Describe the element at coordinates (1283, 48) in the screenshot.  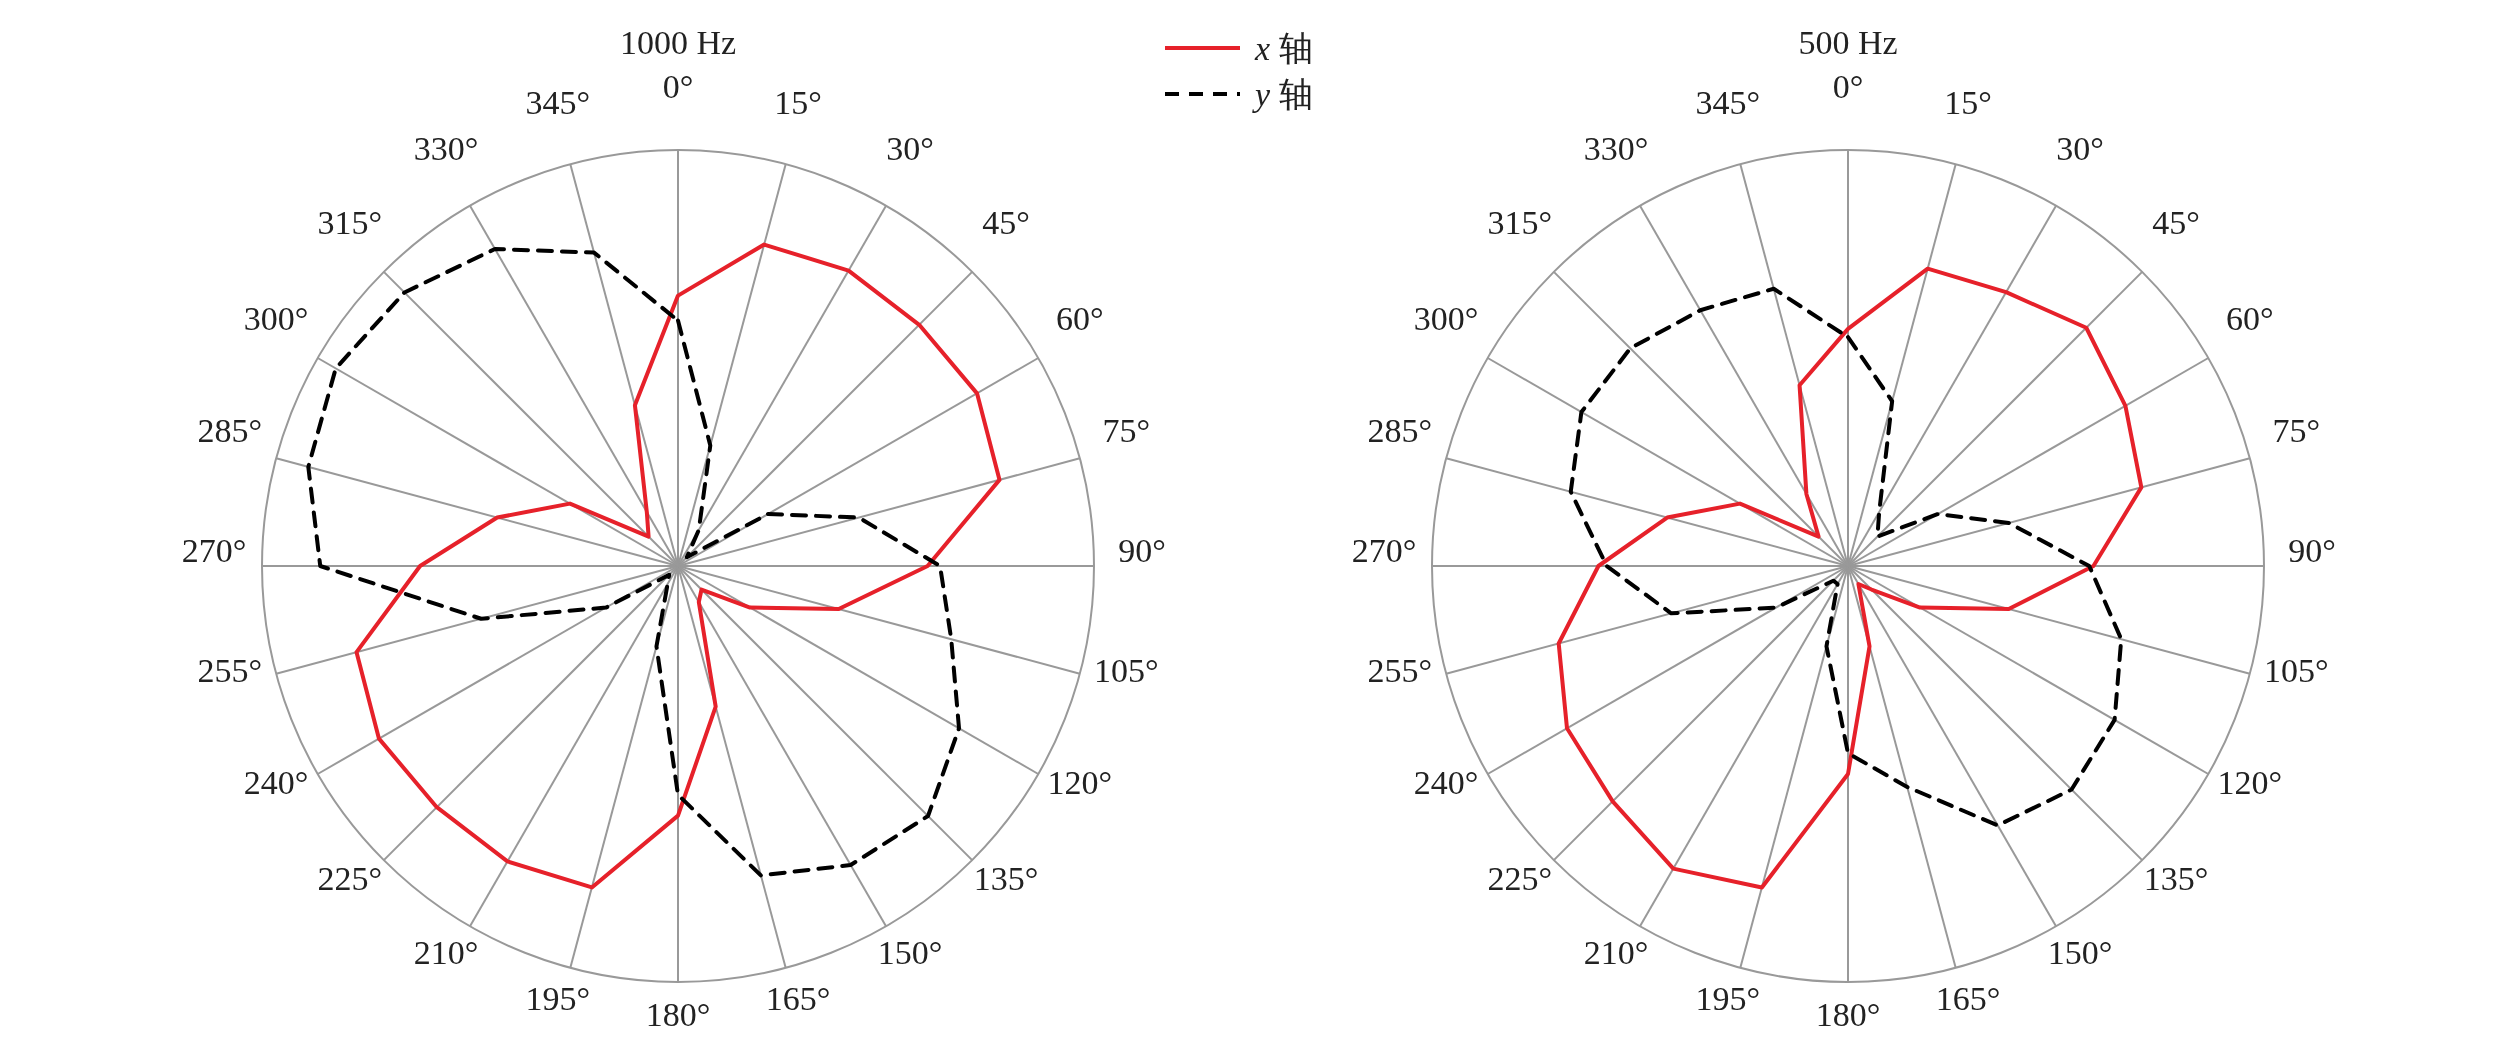
I see `legend-label: x 轴` at that location.